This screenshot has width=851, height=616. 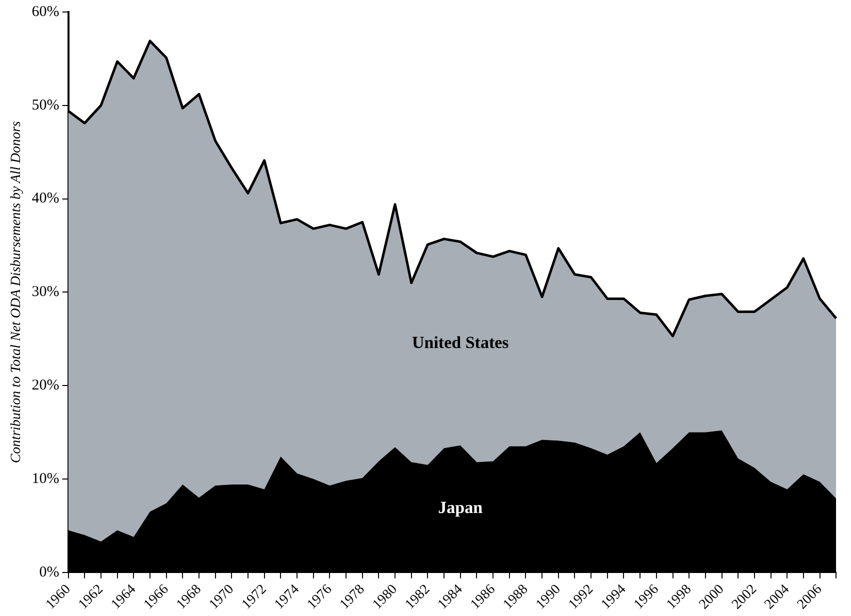 What do you see at coordinates (46, 105) in the screenshot?
I see `y-tick-label: 50%` at bounding box center [46, 105].